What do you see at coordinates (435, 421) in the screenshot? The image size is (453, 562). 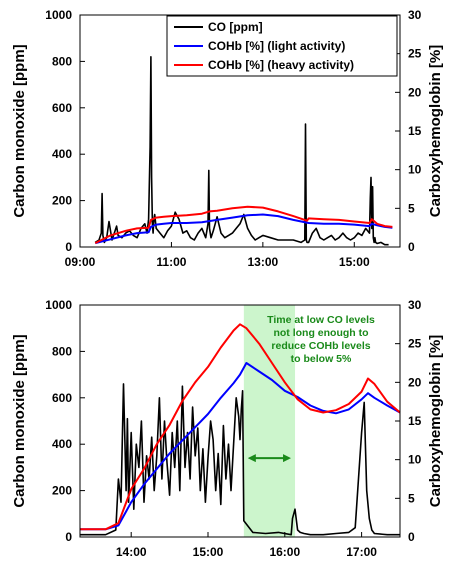 I see `chart-2-right-axis-label: Carboxyhemoglobin [%]` at bounding box center [435, 421].